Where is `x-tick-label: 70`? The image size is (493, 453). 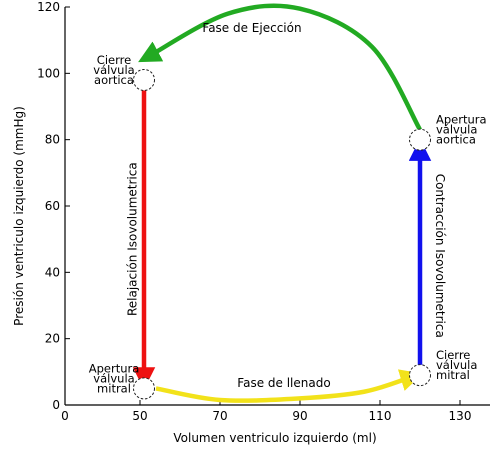 x-tick-label: 70 is located at coordinates (219, 416).